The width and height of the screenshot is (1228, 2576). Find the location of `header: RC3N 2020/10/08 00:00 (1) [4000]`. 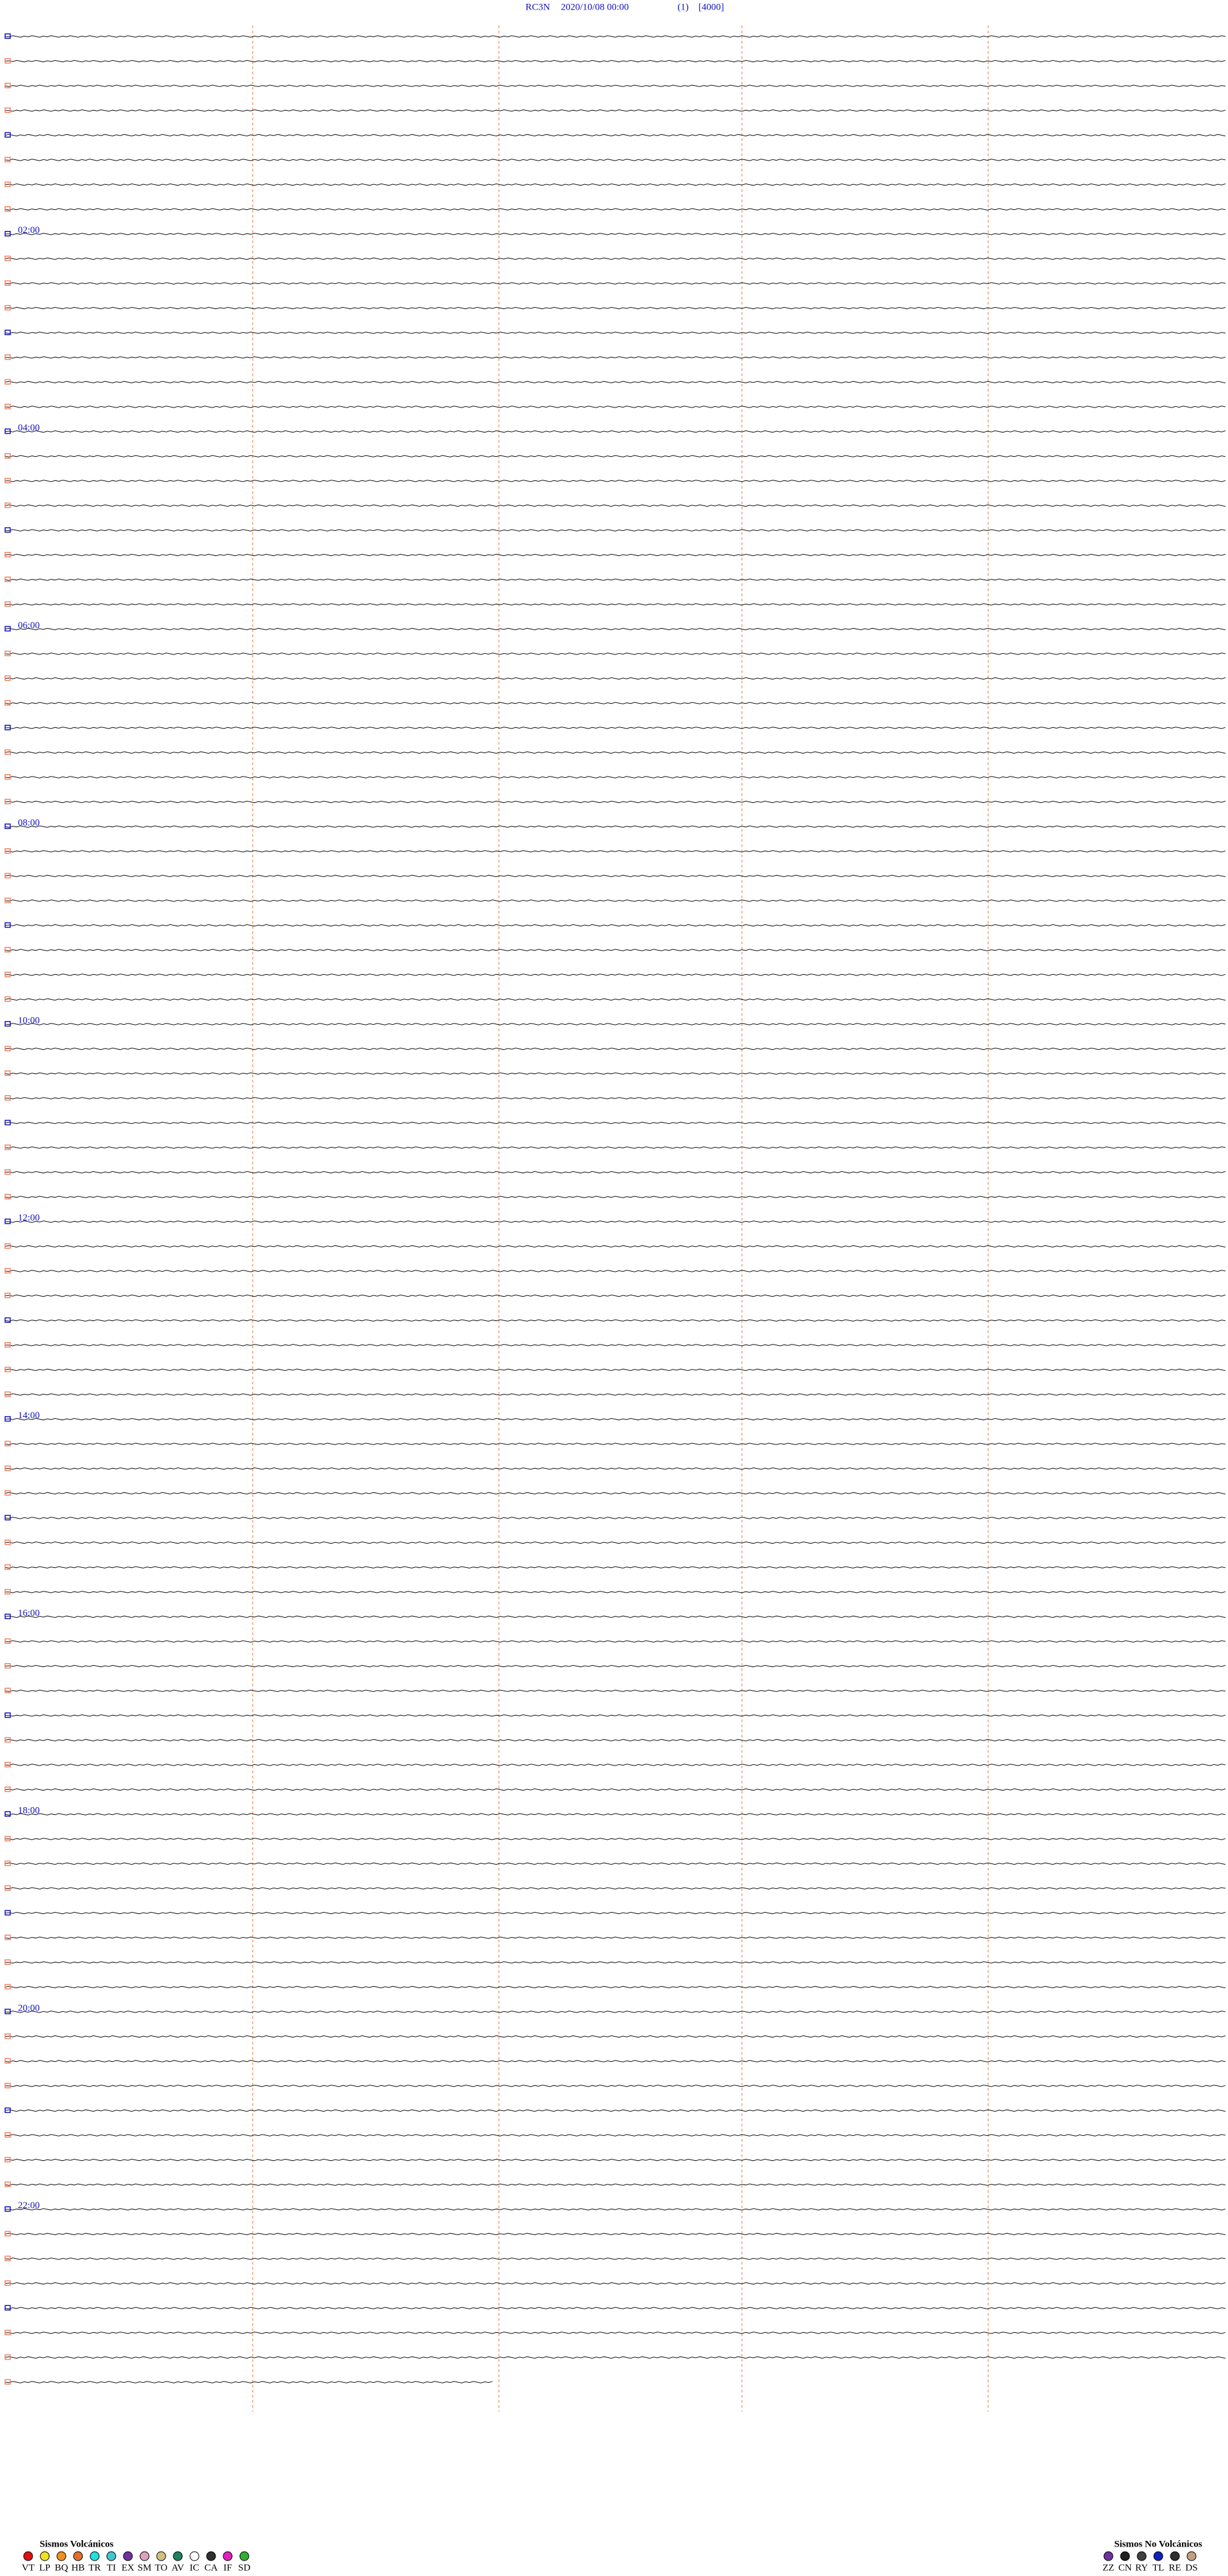

header: RC3N 2020/10/08 00:00 (1) [4000] is located at coordinates (625, 7).